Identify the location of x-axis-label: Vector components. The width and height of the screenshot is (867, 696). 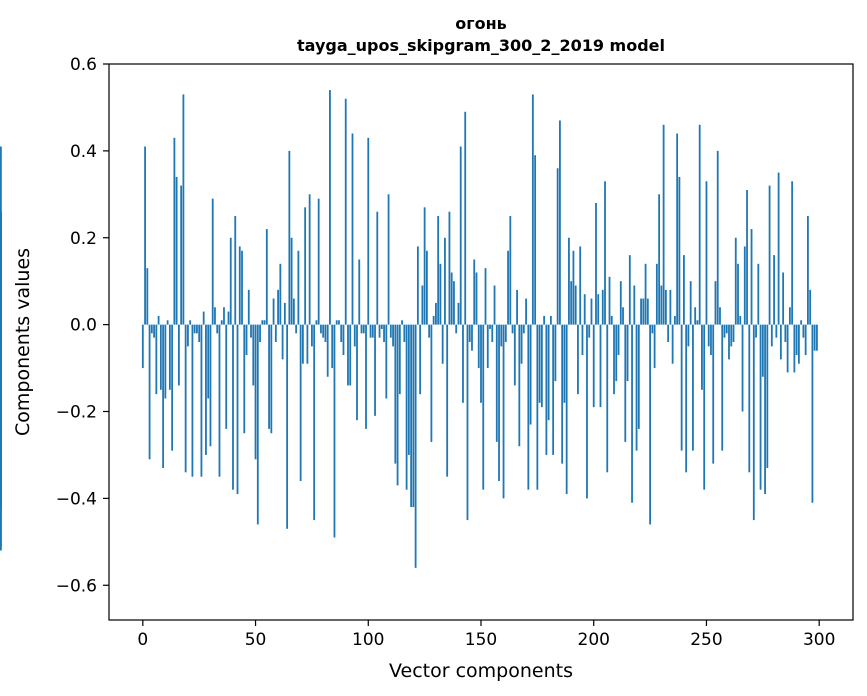
(481, 671).